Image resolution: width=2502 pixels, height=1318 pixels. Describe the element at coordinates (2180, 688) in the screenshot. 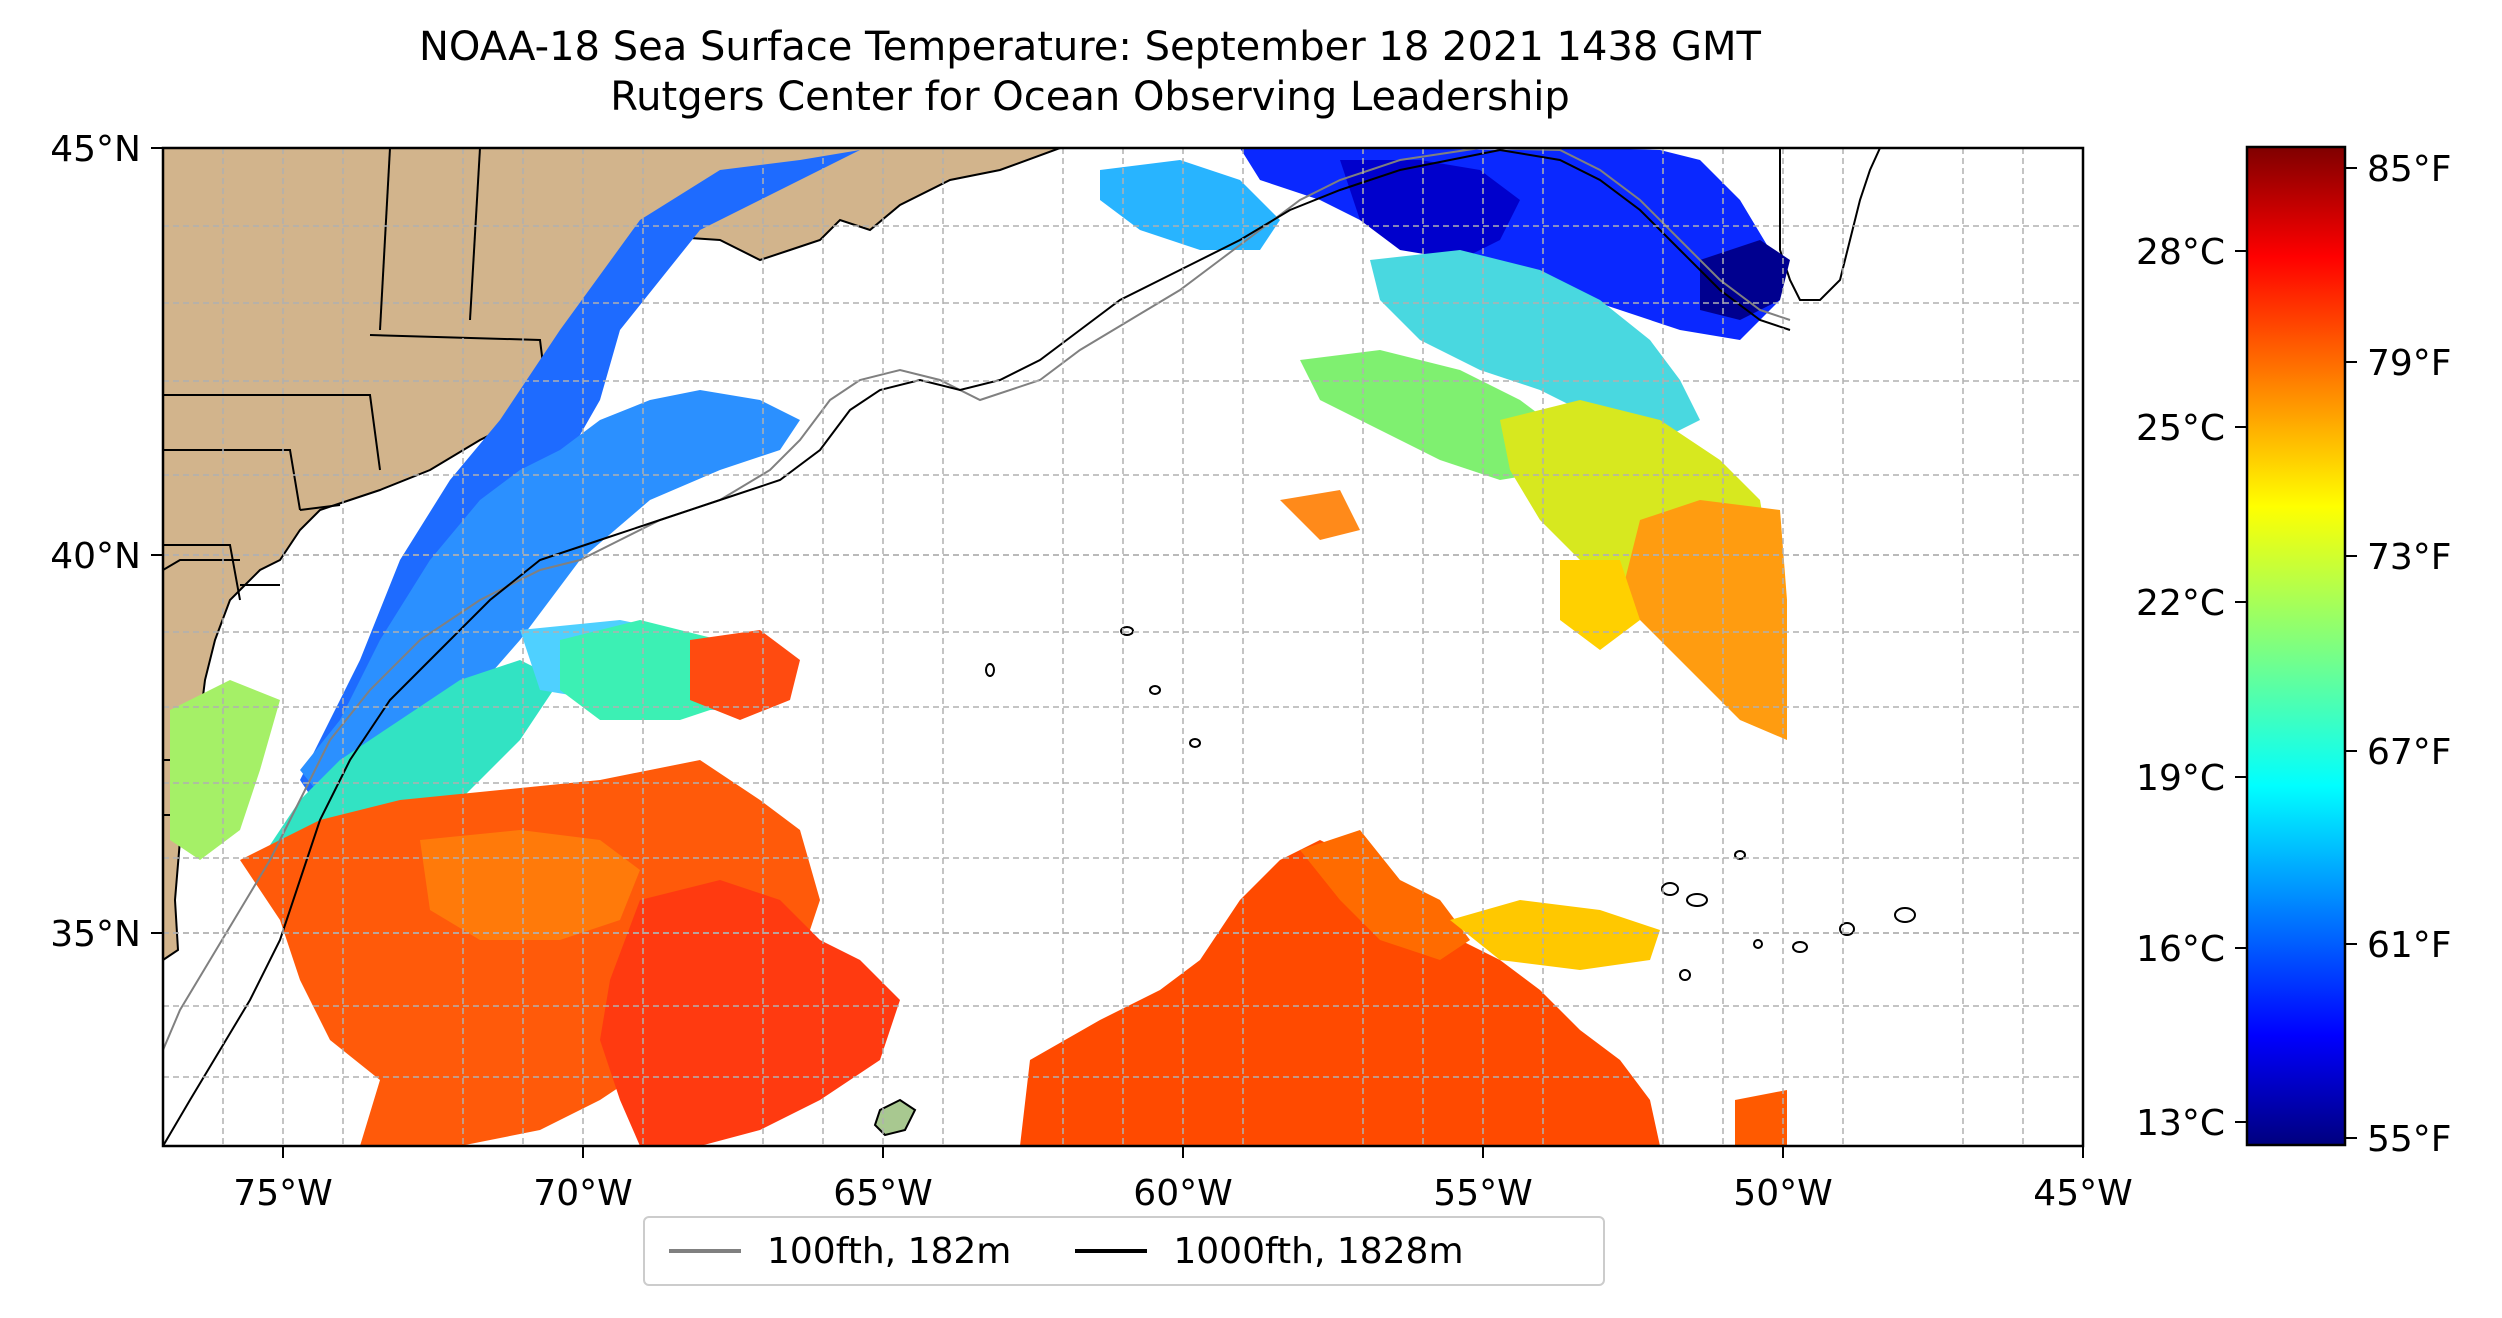

I see `colorbar-celsius-labels: 28°C 25°C 22°C 19°C 16°C 13°C` at that location.